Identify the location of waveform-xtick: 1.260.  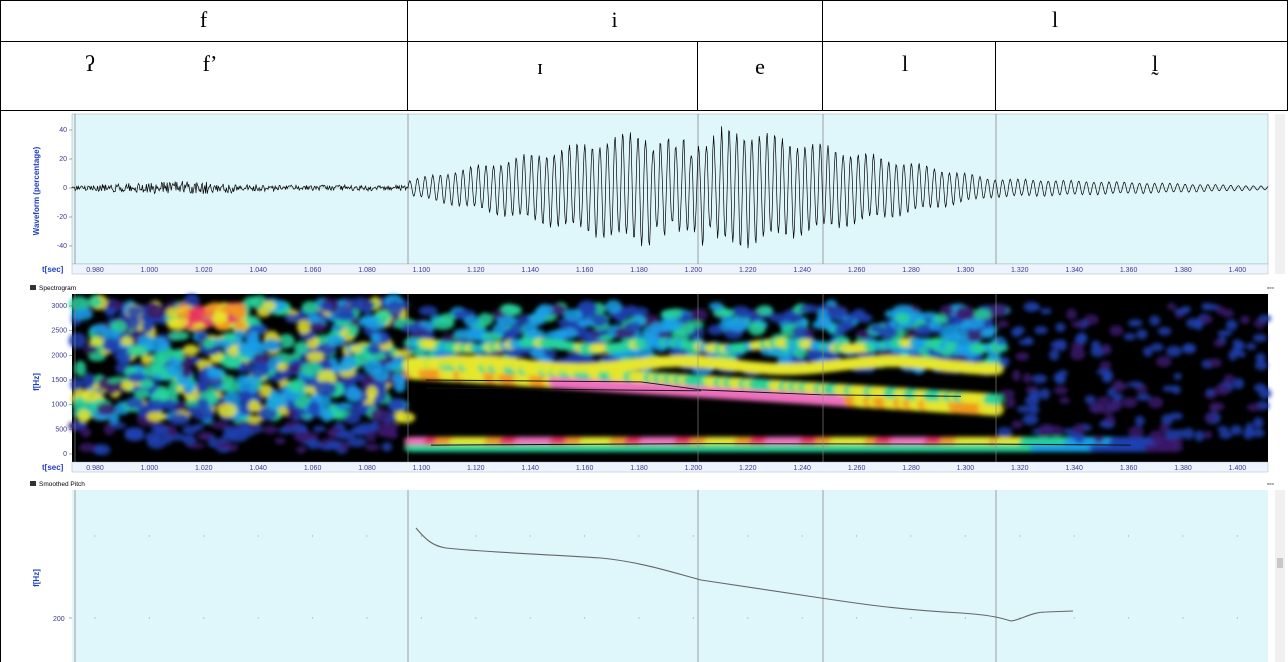
(857, 270).